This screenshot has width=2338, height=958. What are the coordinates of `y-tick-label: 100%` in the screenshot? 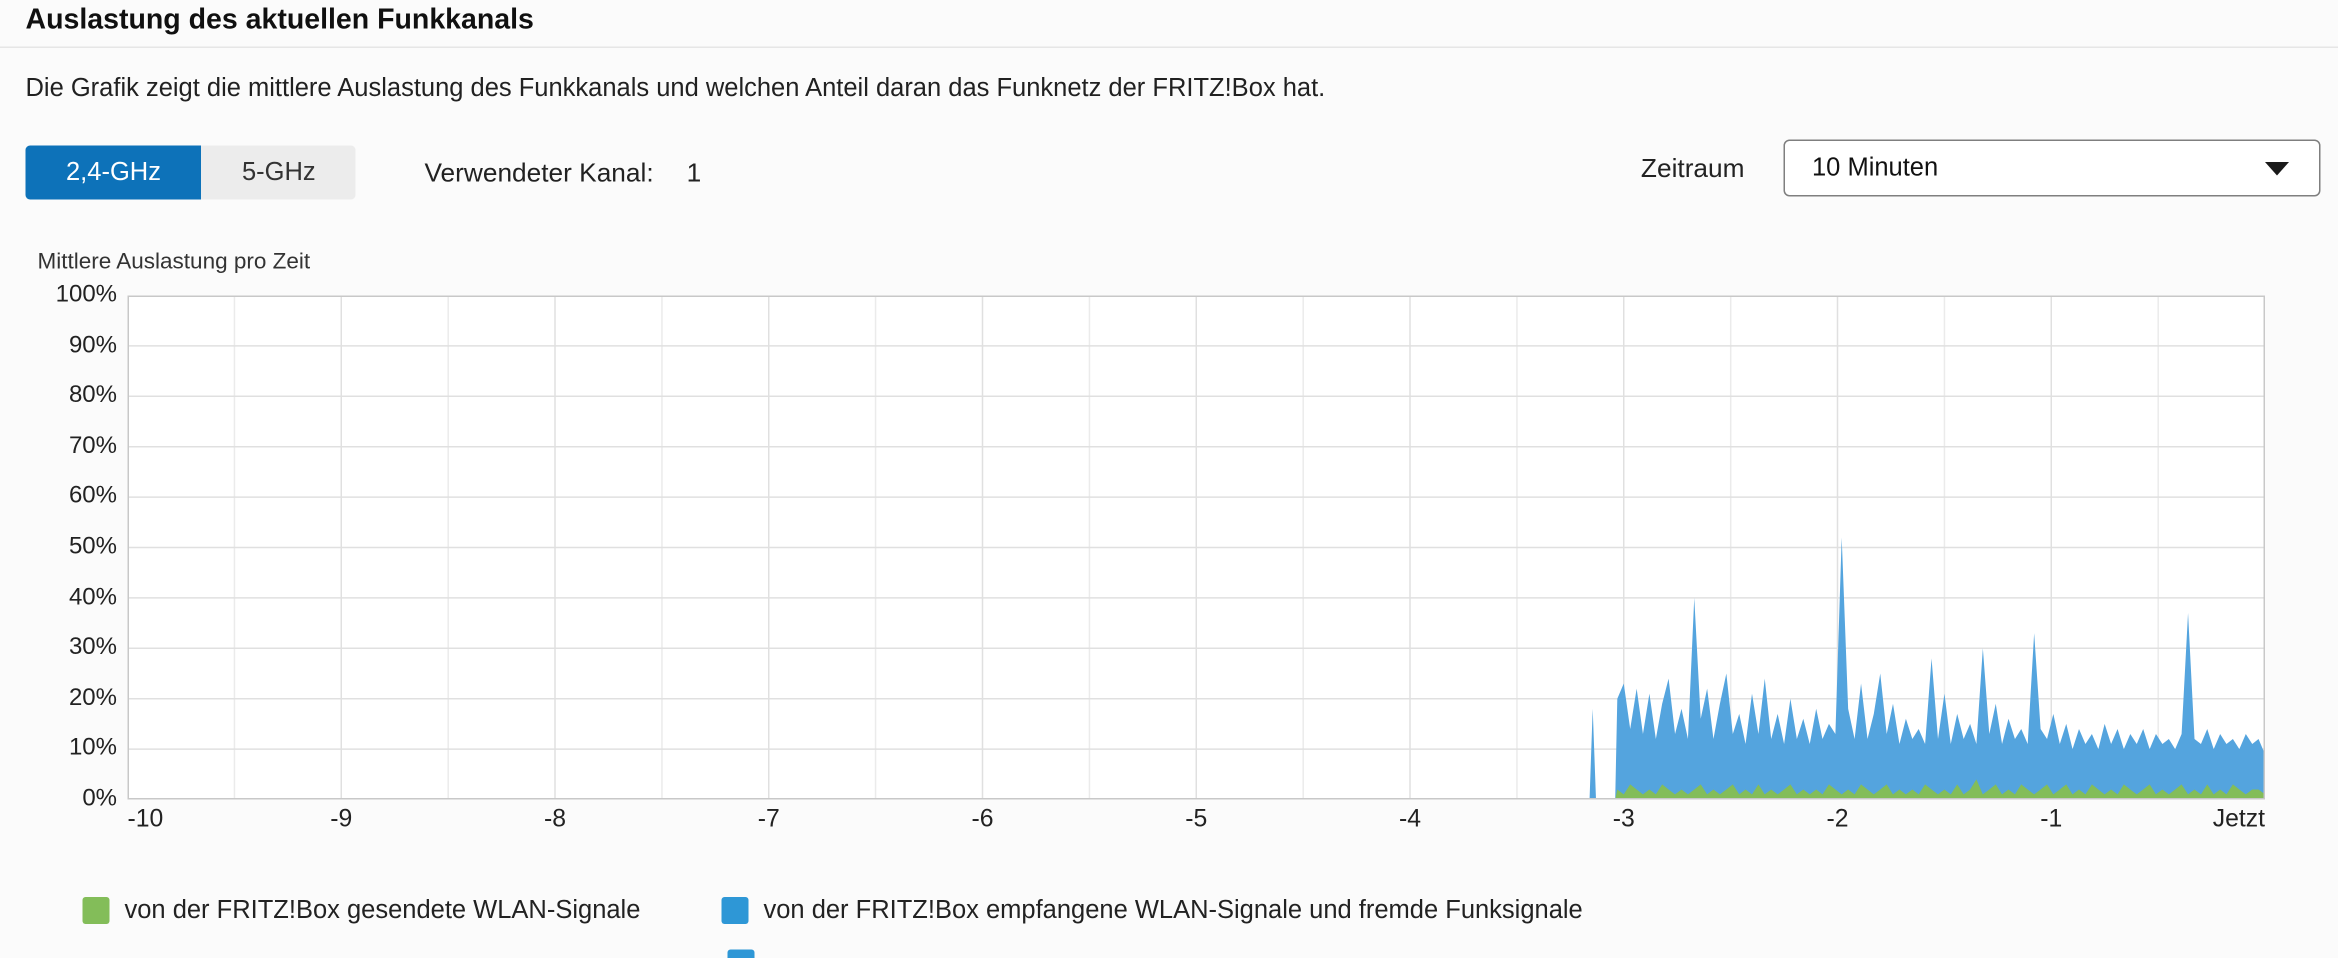 It's located at (86, 295).